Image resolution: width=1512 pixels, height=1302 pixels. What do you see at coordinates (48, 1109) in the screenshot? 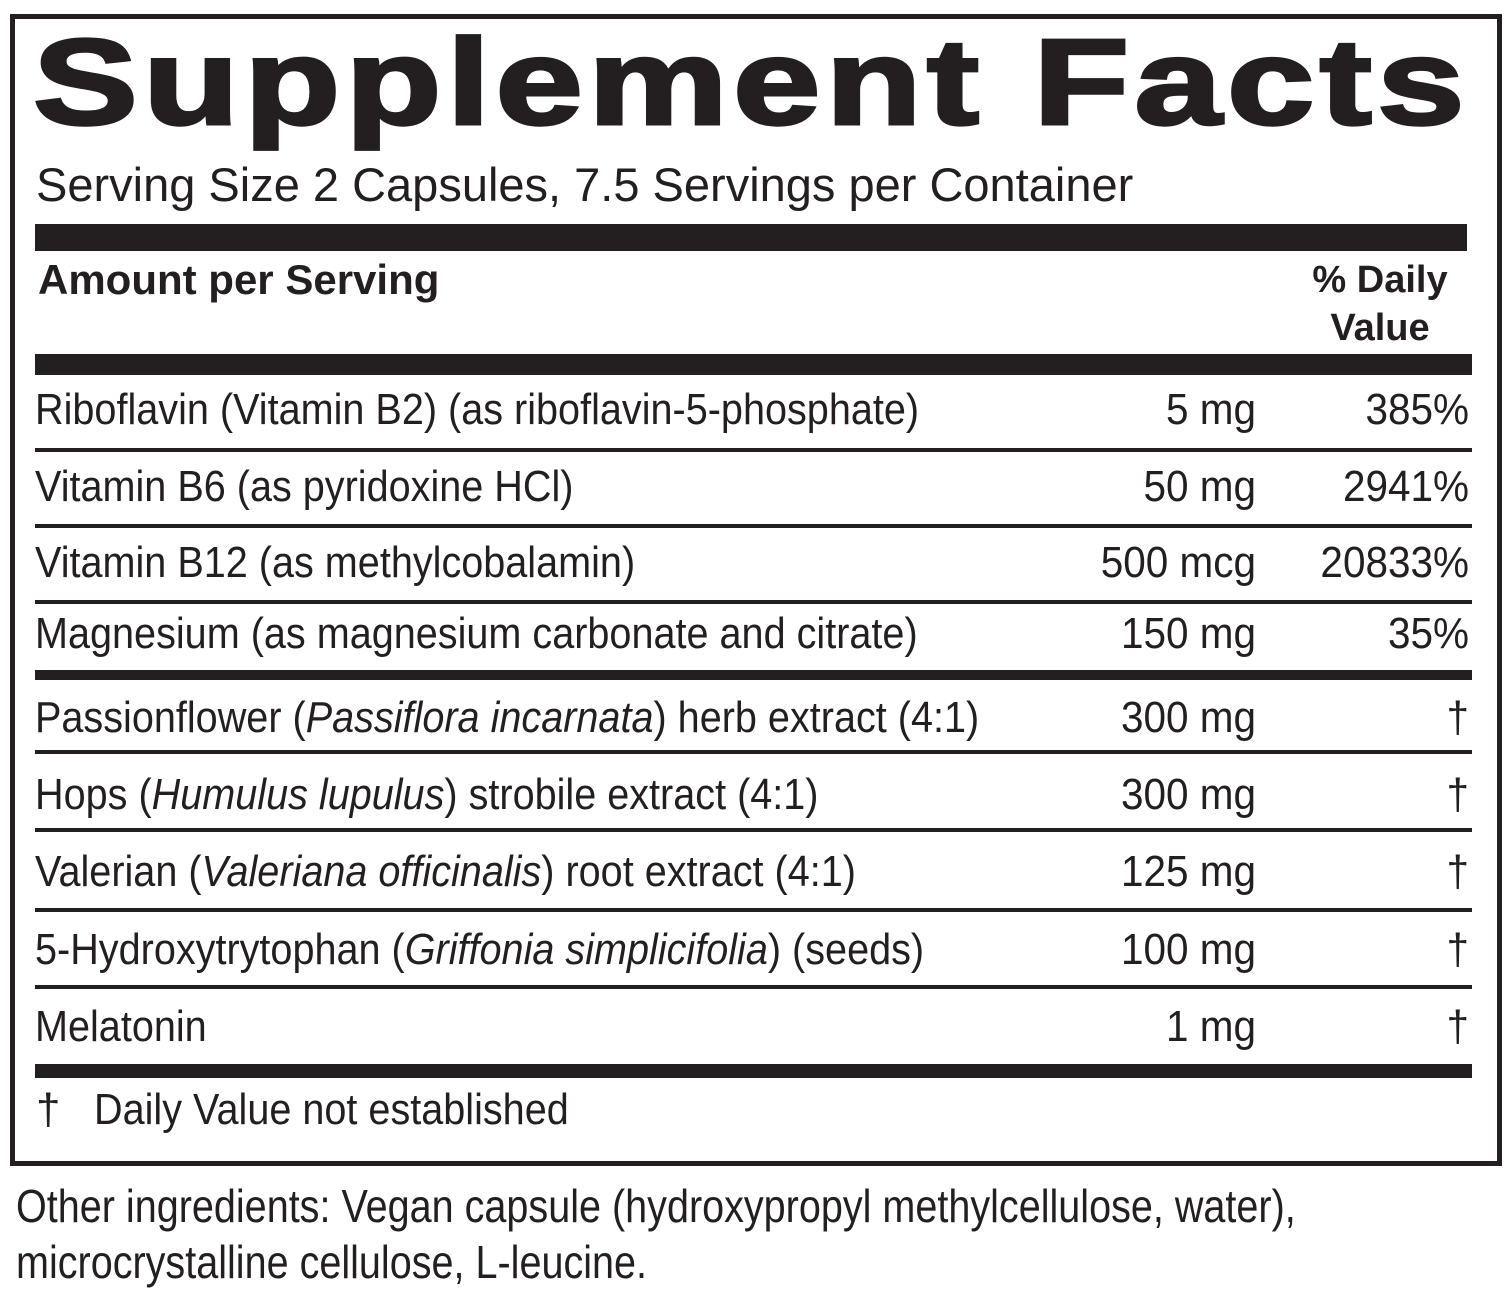
I see `footnote-symbol: †` at bounding box center [48, 1109].